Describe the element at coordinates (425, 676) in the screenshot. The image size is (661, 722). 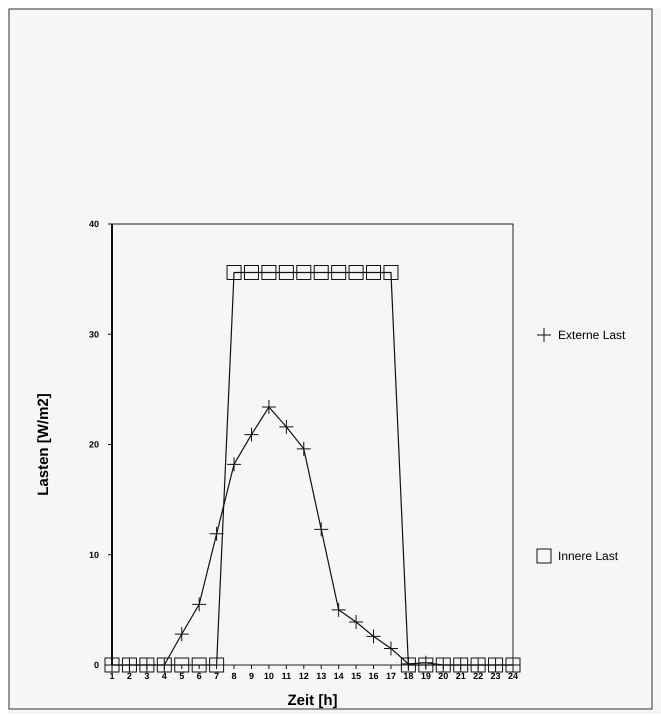
I see `x-tick-label: 19` at that location.